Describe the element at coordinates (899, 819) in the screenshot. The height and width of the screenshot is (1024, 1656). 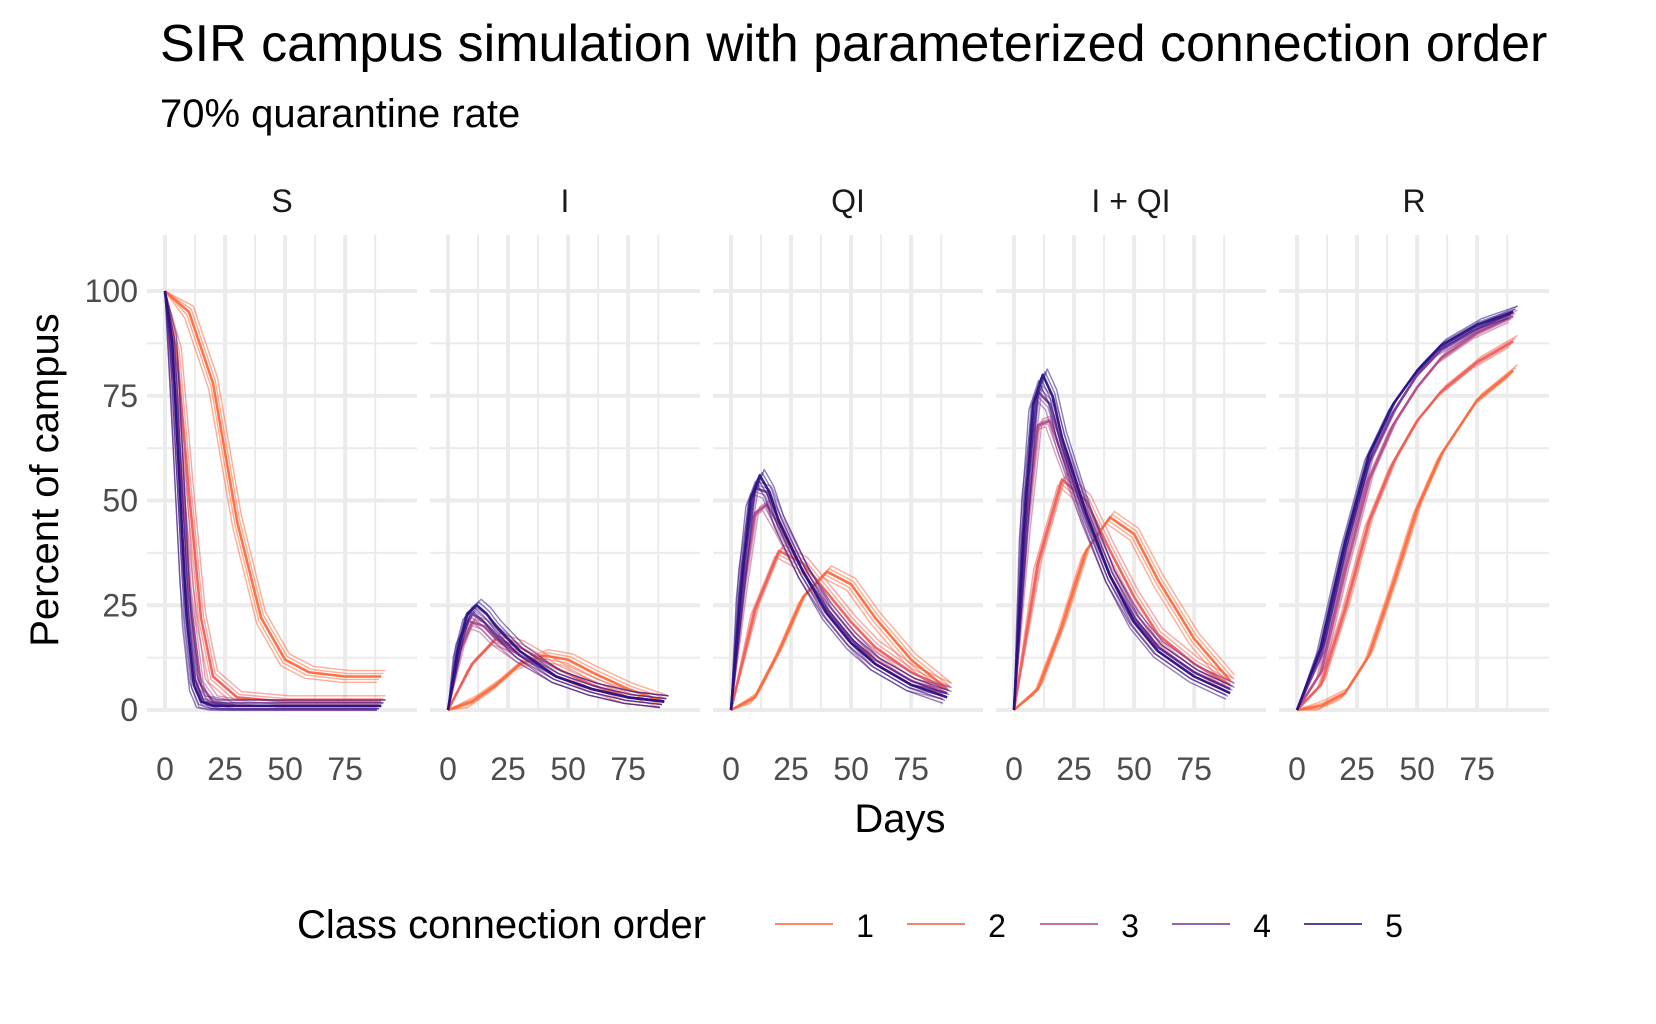
I see `x-axis-title: Days` at that location.